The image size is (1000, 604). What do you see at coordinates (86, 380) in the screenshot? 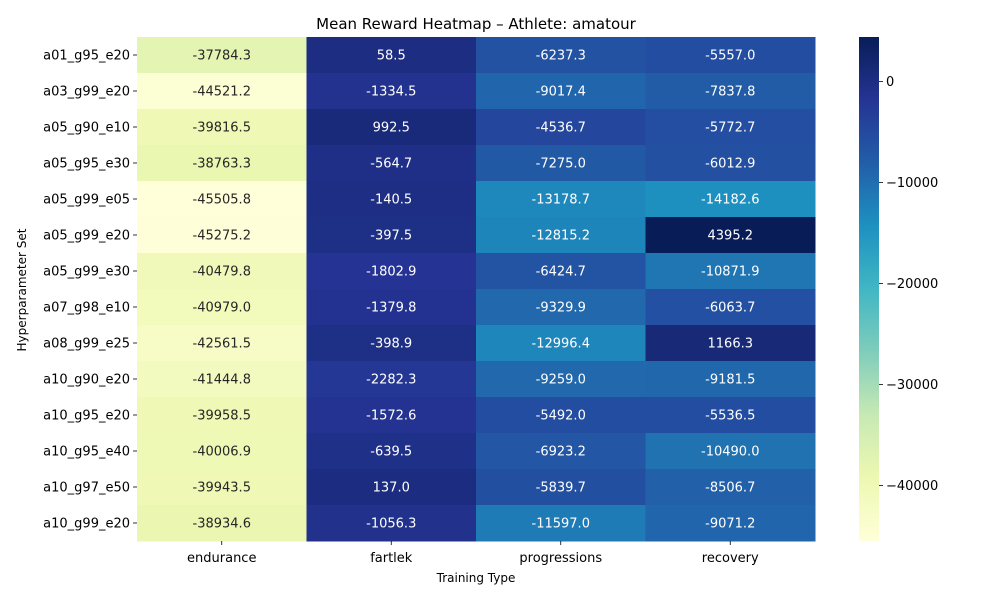
I see `row-label: a10_g90_e20` at bounding box center [86, 380].